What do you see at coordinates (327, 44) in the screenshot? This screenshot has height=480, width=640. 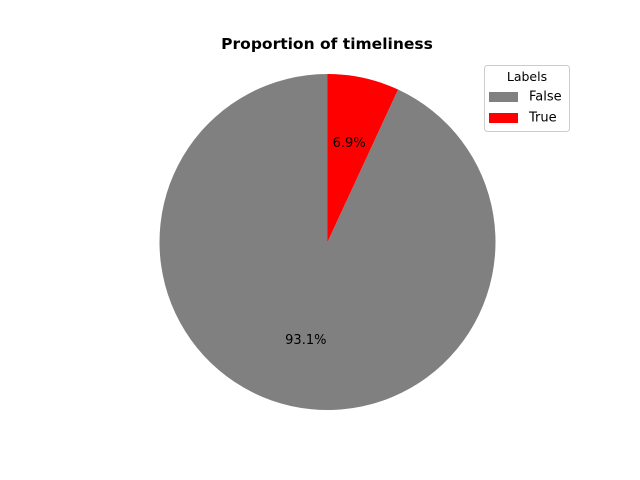 I see `chart-title: Proportion of timeliness` at bounding box center [327, 44].